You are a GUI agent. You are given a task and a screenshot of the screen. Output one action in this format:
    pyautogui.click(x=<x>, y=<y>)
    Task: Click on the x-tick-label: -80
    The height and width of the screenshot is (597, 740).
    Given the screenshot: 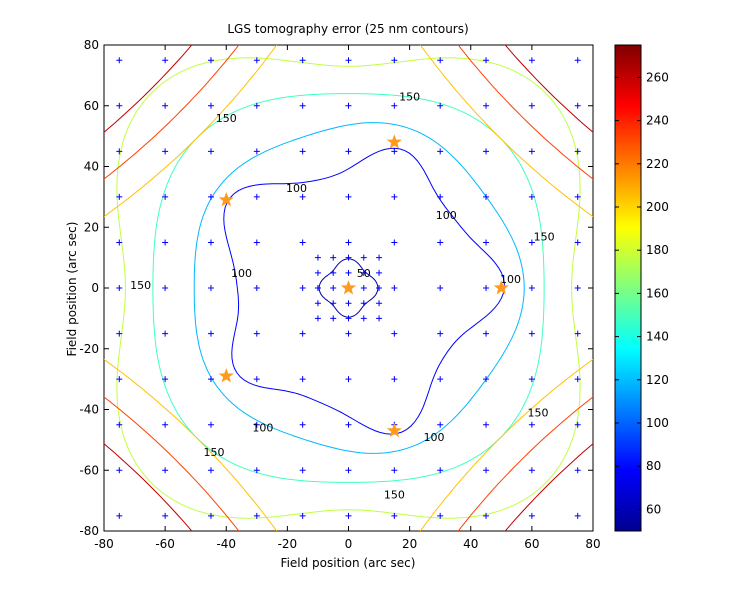 What is the action you would take?
    pyautogui.click(x=104, y=544)
    